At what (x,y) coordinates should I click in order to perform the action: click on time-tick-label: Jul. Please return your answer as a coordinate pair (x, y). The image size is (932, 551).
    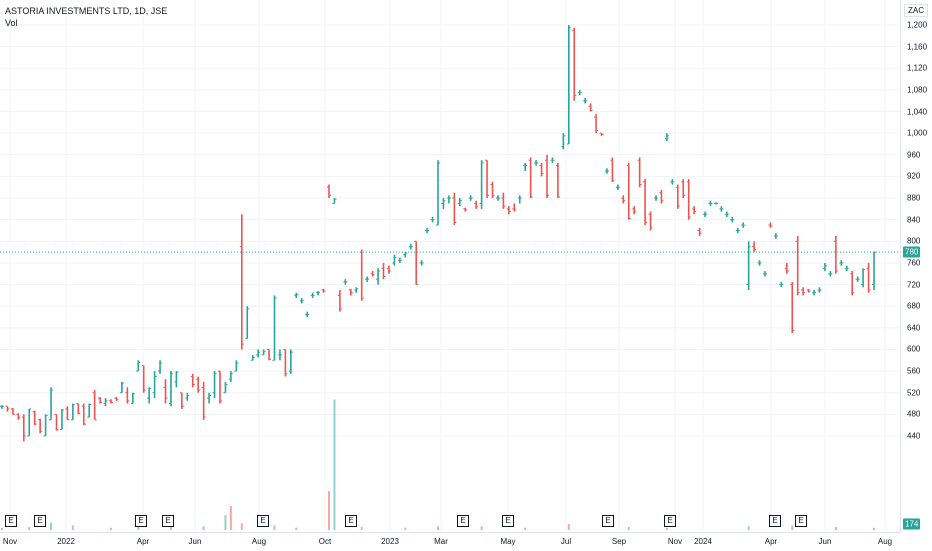
    Looking at the image, I should click on (566, 541).